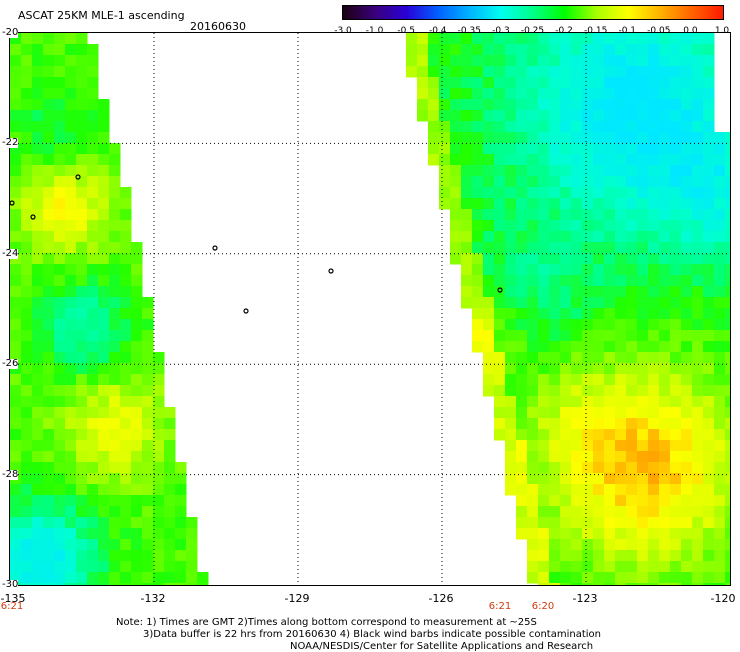 This screenshot has height=652, width=740. What do you see at coordinates (13, 598) in the screenshot?
I see `longitude-label: -135` at bounding box center [13, 598].